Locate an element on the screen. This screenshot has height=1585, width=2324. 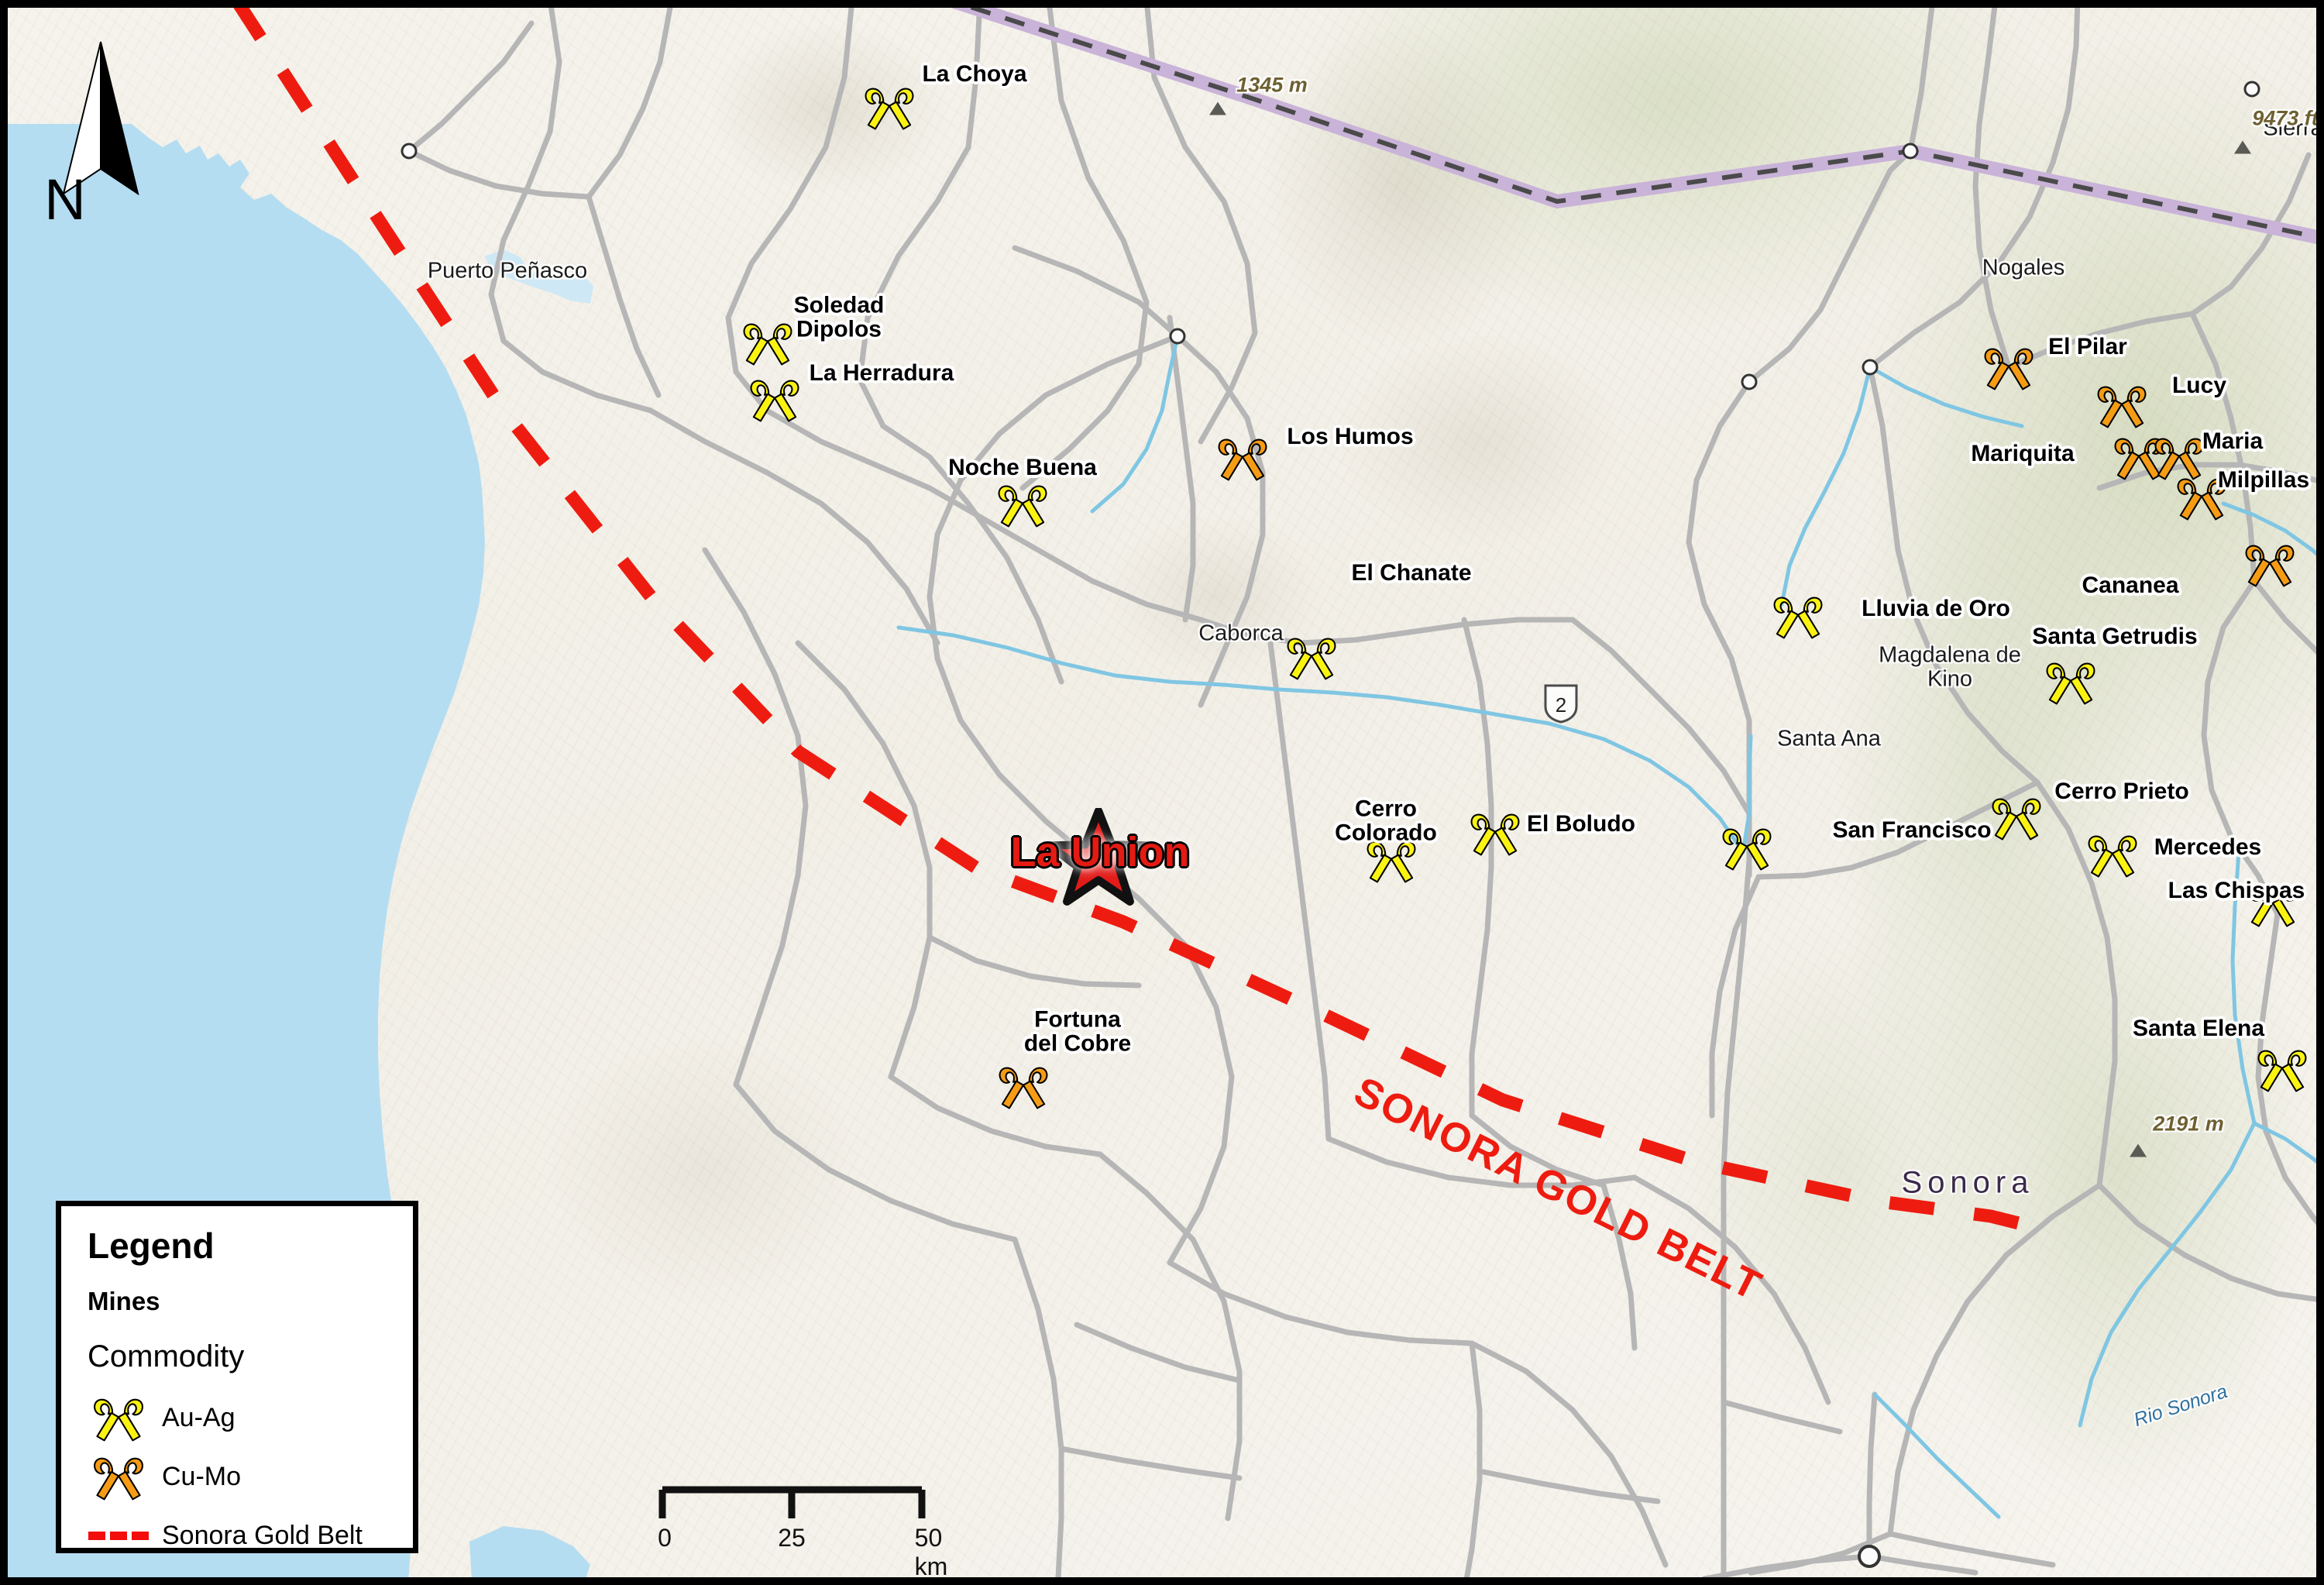
mine-marker-la-choya is located at coordinates (889, 107).